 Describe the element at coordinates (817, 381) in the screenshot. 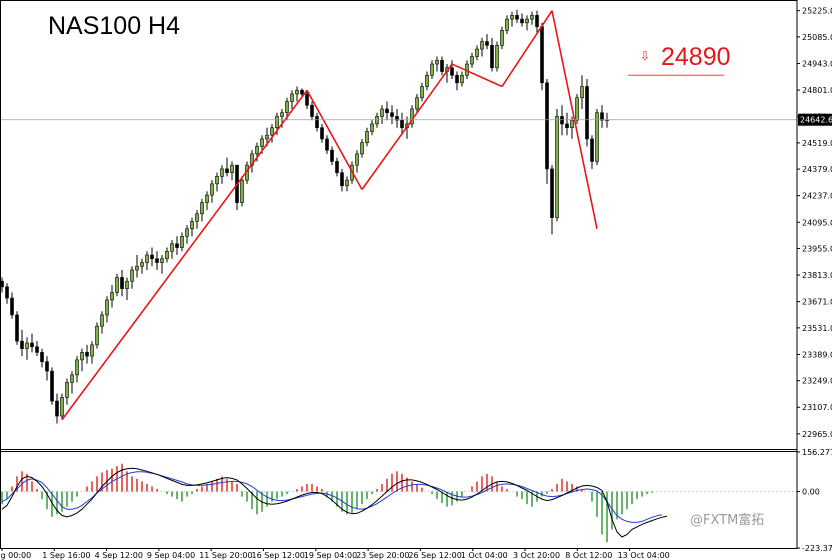

I see `y-tick-label: 23249.0` at that location.